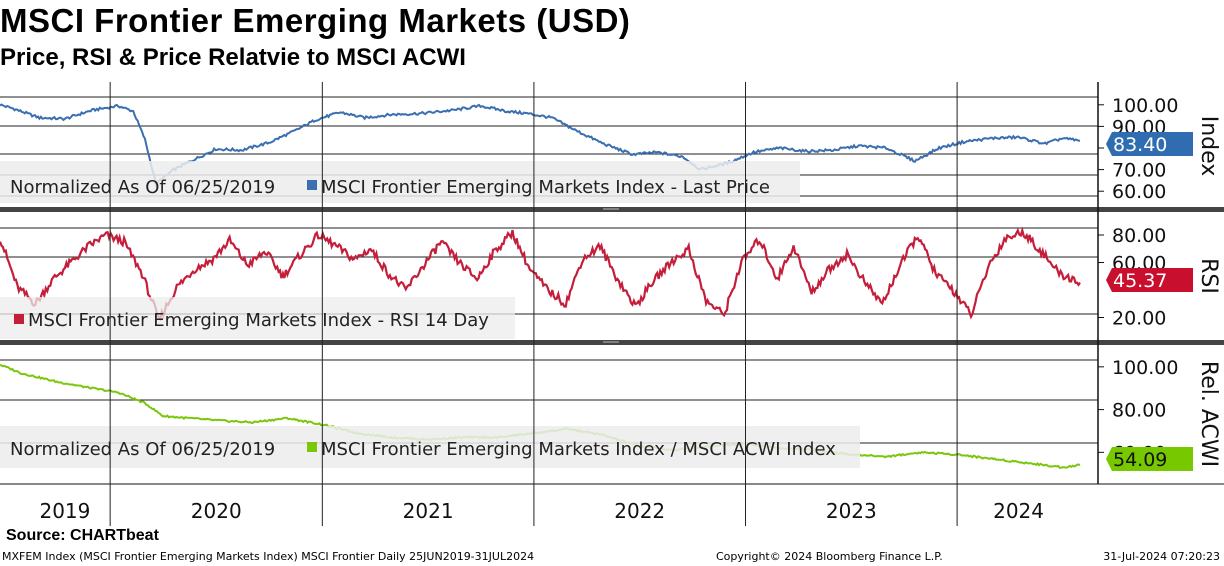 Image resolution: width=1224 pixels, height=566 pixels. Describe the element at coordinates (142, 187) in the screenshot. I see `price-legend-note: Normalized As Of 06/25/2019` at that location.